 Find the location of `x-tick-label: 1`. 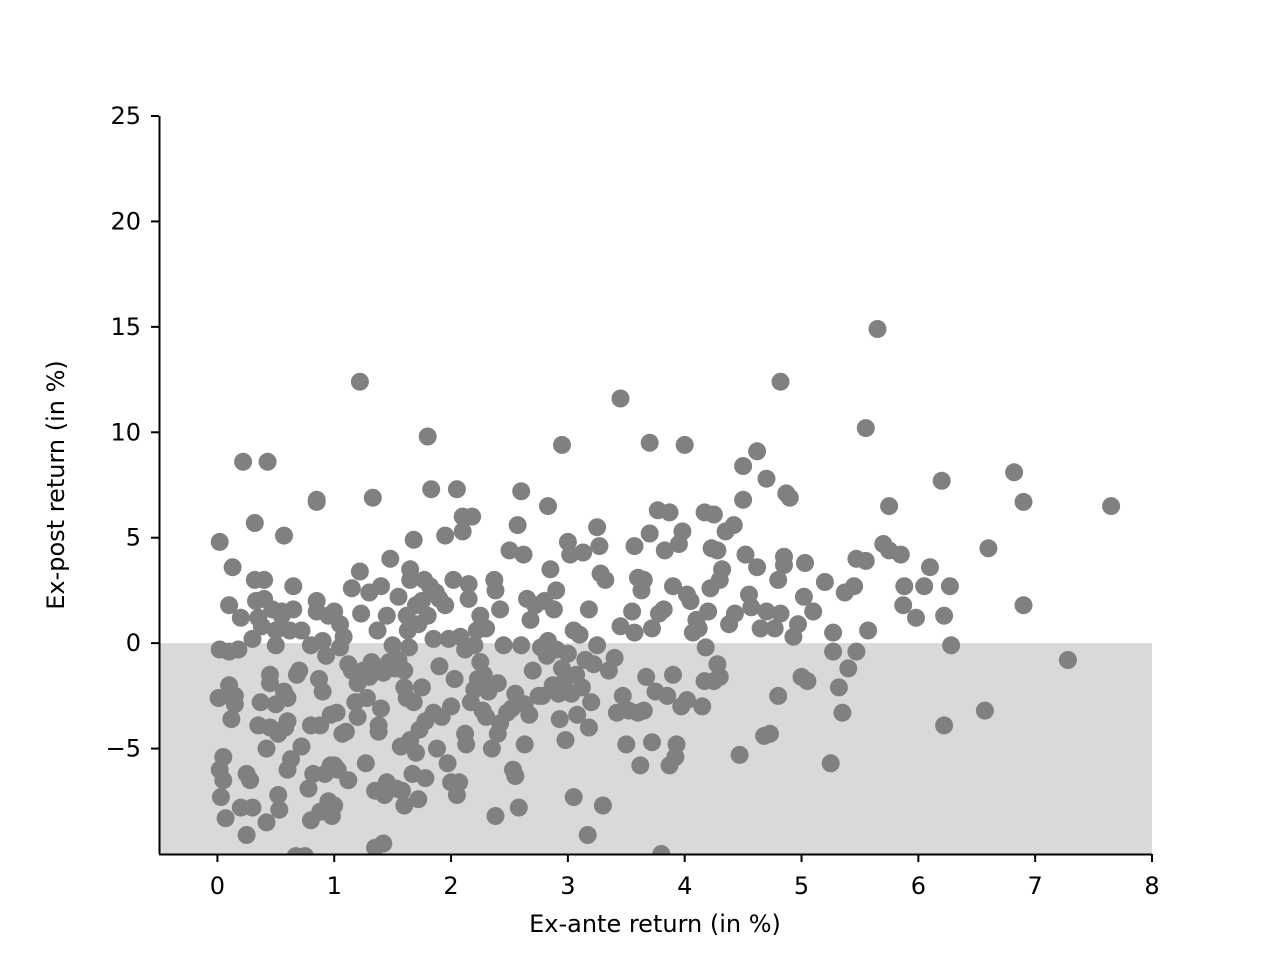

x-tick-label: 1 is located at coordinates (334, 886).